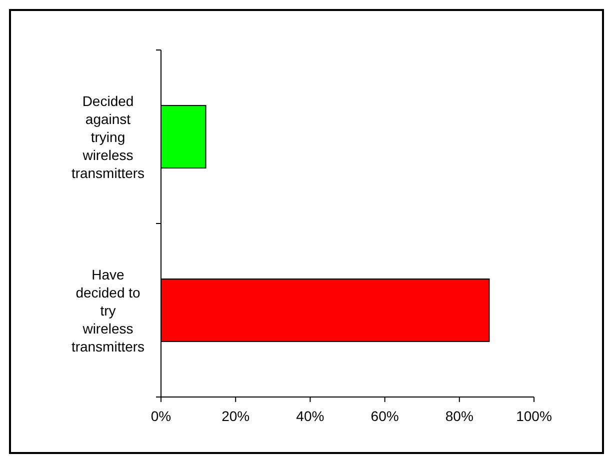 This screenshot has width=613, height=463. I want to click on x-tick-label: 80%, so click(459, 416).